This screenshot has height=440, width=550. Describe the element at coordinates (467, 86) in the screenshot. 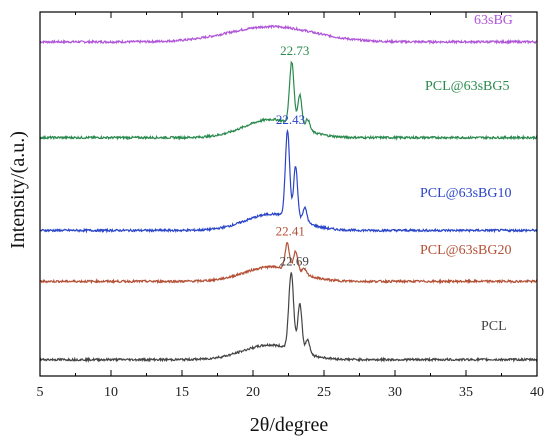

I see `series-label-pcl-63sbg5: PCL@63sBG5` at that location.